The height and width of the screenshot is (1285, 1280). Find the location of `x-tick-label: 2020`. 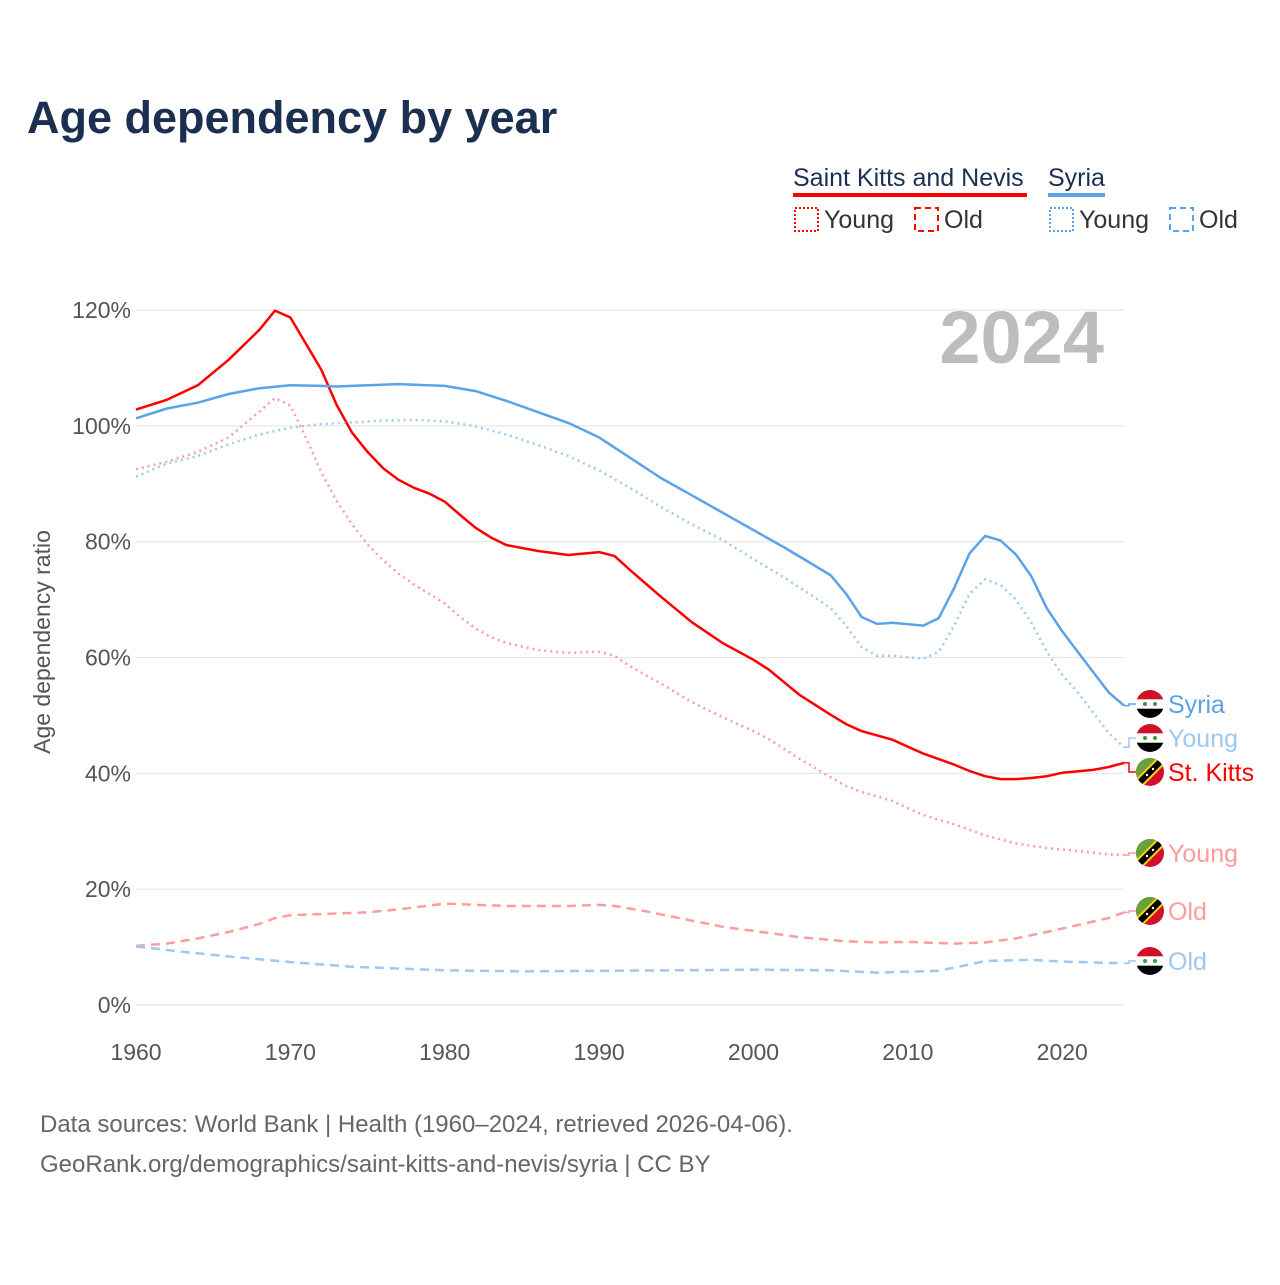

x-tick-label: 2020 is located at coordinates (1062, 1052).